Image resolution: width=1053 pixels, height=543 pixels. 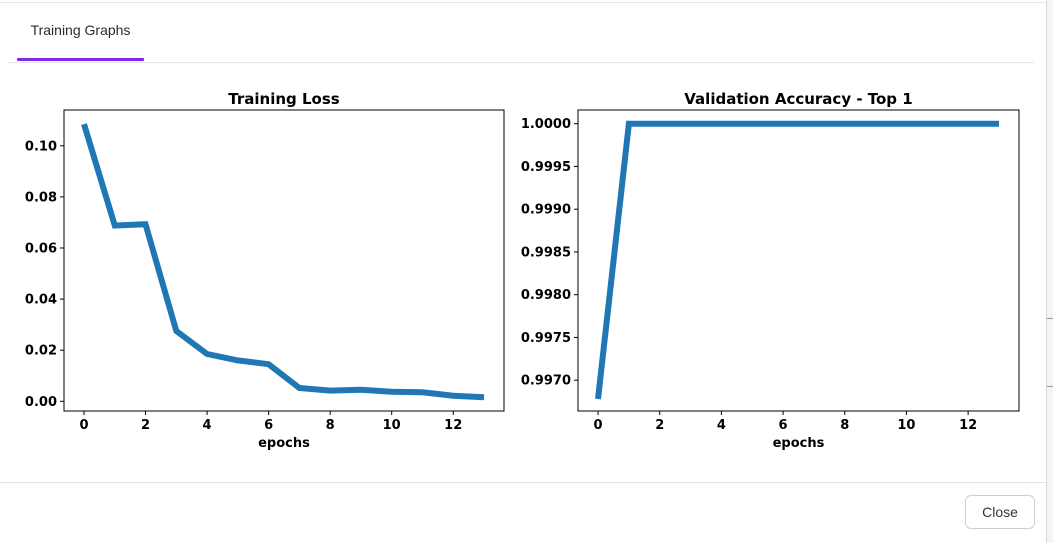 What do you see at coordinates (41, 146) in the screenshot?
I see `training-loss-y-tick-label: 0.10` at bounding box center [41, 146].